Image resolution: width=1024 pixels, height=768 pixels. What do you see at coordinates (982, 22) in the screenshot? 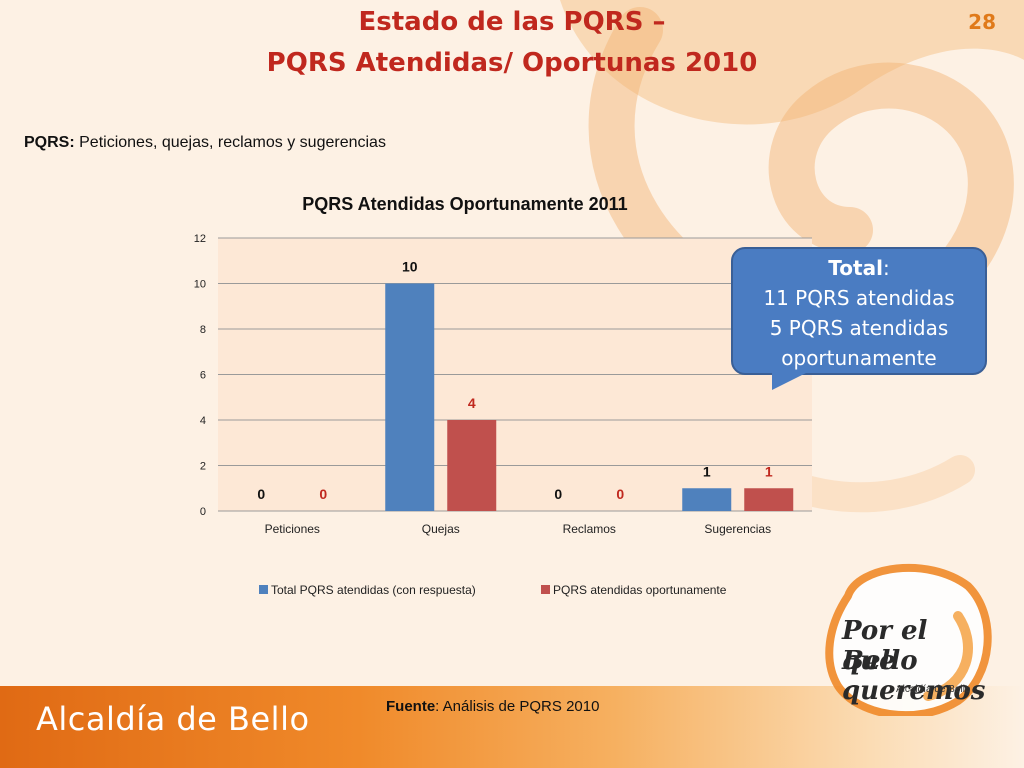
I see `page-number: 28` at bounding box center [982, 22].